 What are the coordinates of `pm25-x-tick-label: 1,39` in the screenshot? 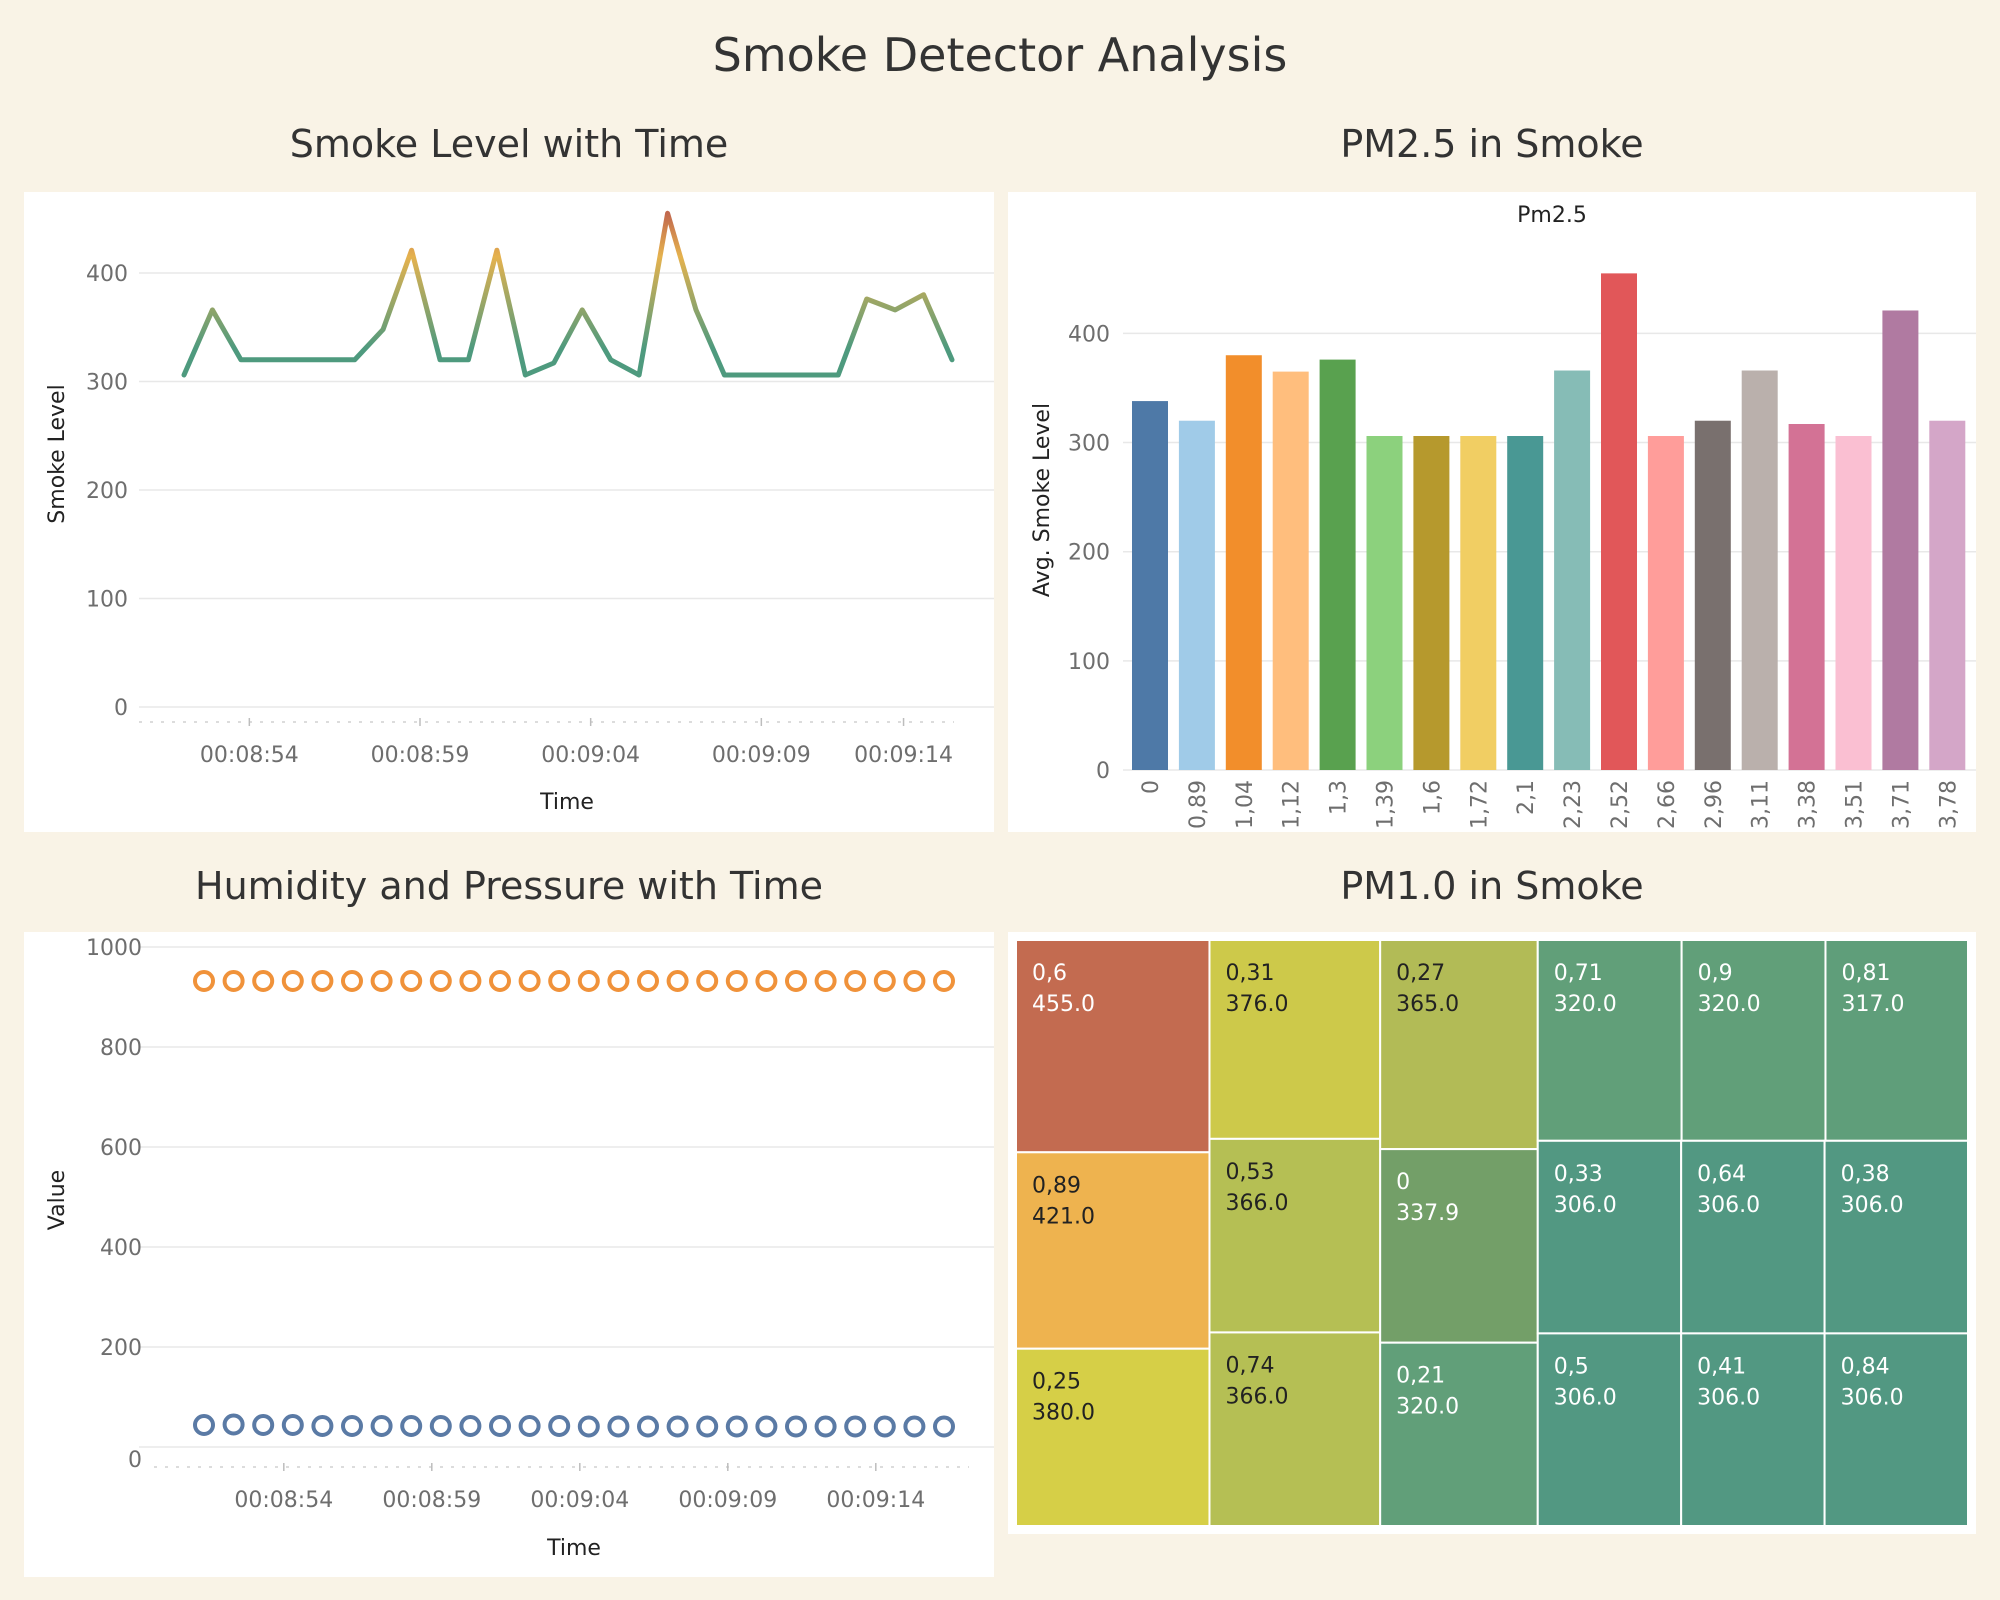 It's located at (1386, 804).